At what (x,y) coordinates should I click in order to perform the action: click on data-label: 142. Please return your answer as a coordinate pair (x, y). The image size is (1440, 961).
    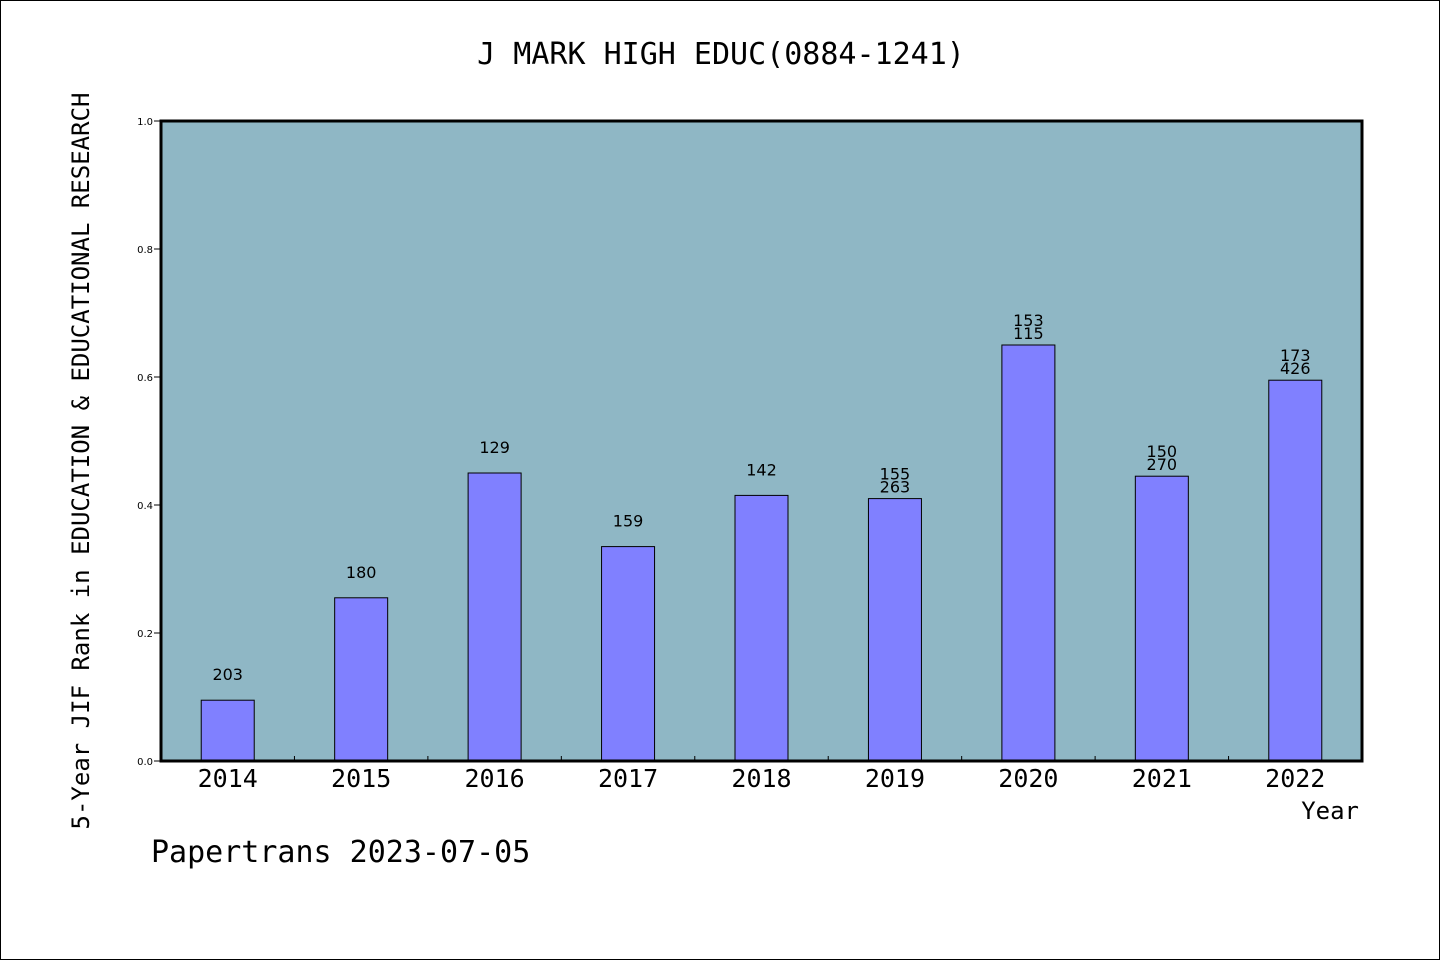
    Looking at the image, I should click on (761, 469).